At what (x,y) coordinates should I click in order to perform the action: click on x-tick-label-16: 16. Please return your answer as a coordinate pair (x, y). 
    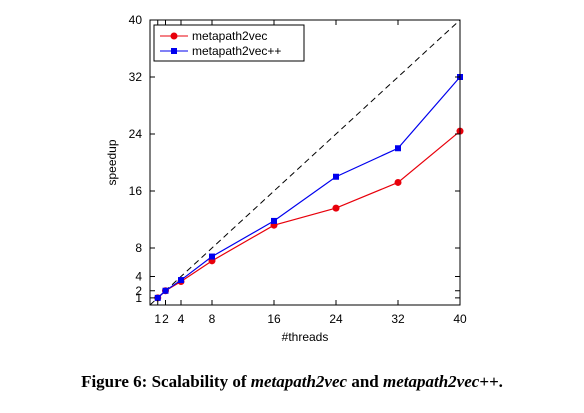
    Looking at the image, I should click on (274, 319).